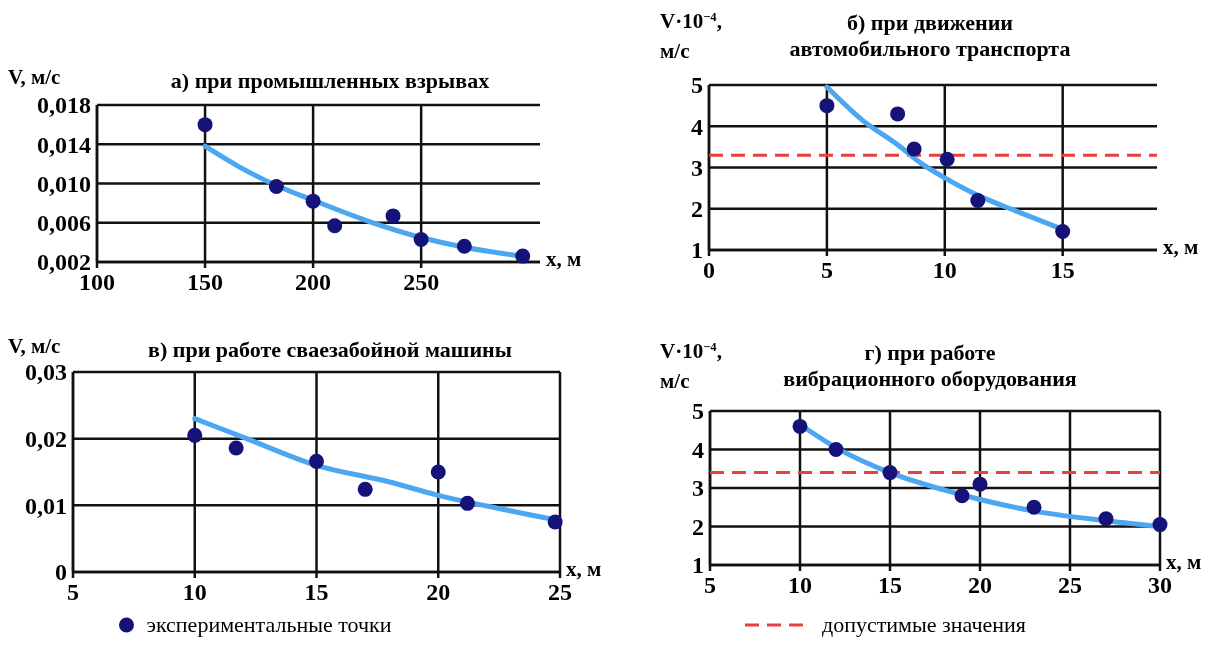 Image resolution: width=1230 pixels, height=650 pixels. Describe the element at coordinates (64, 105) in the screenshot. I see `y-tick-label: 0,018` at that location.